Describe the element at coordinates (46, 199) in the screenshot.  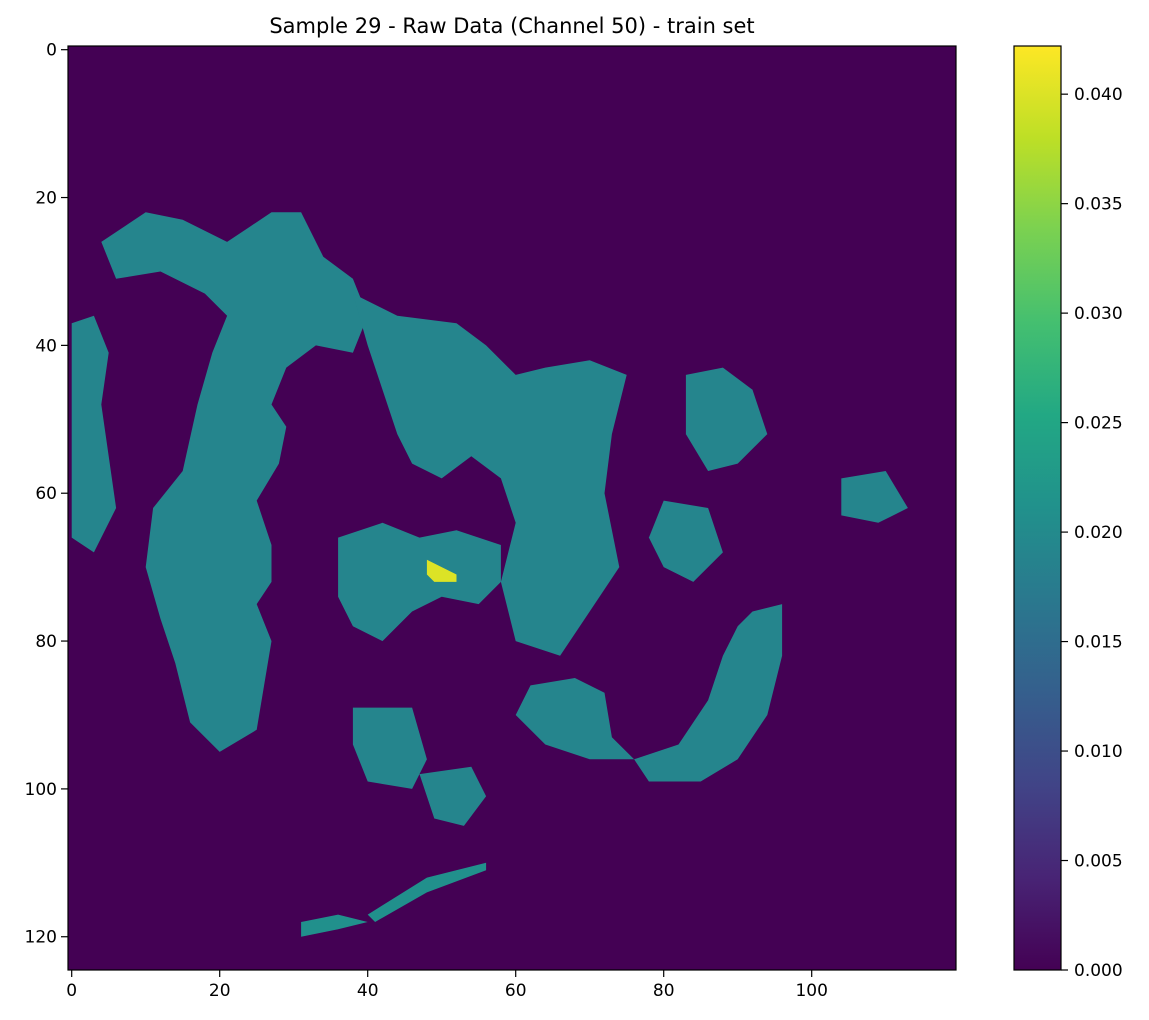
I see `y-tick-label: 20` at that location.